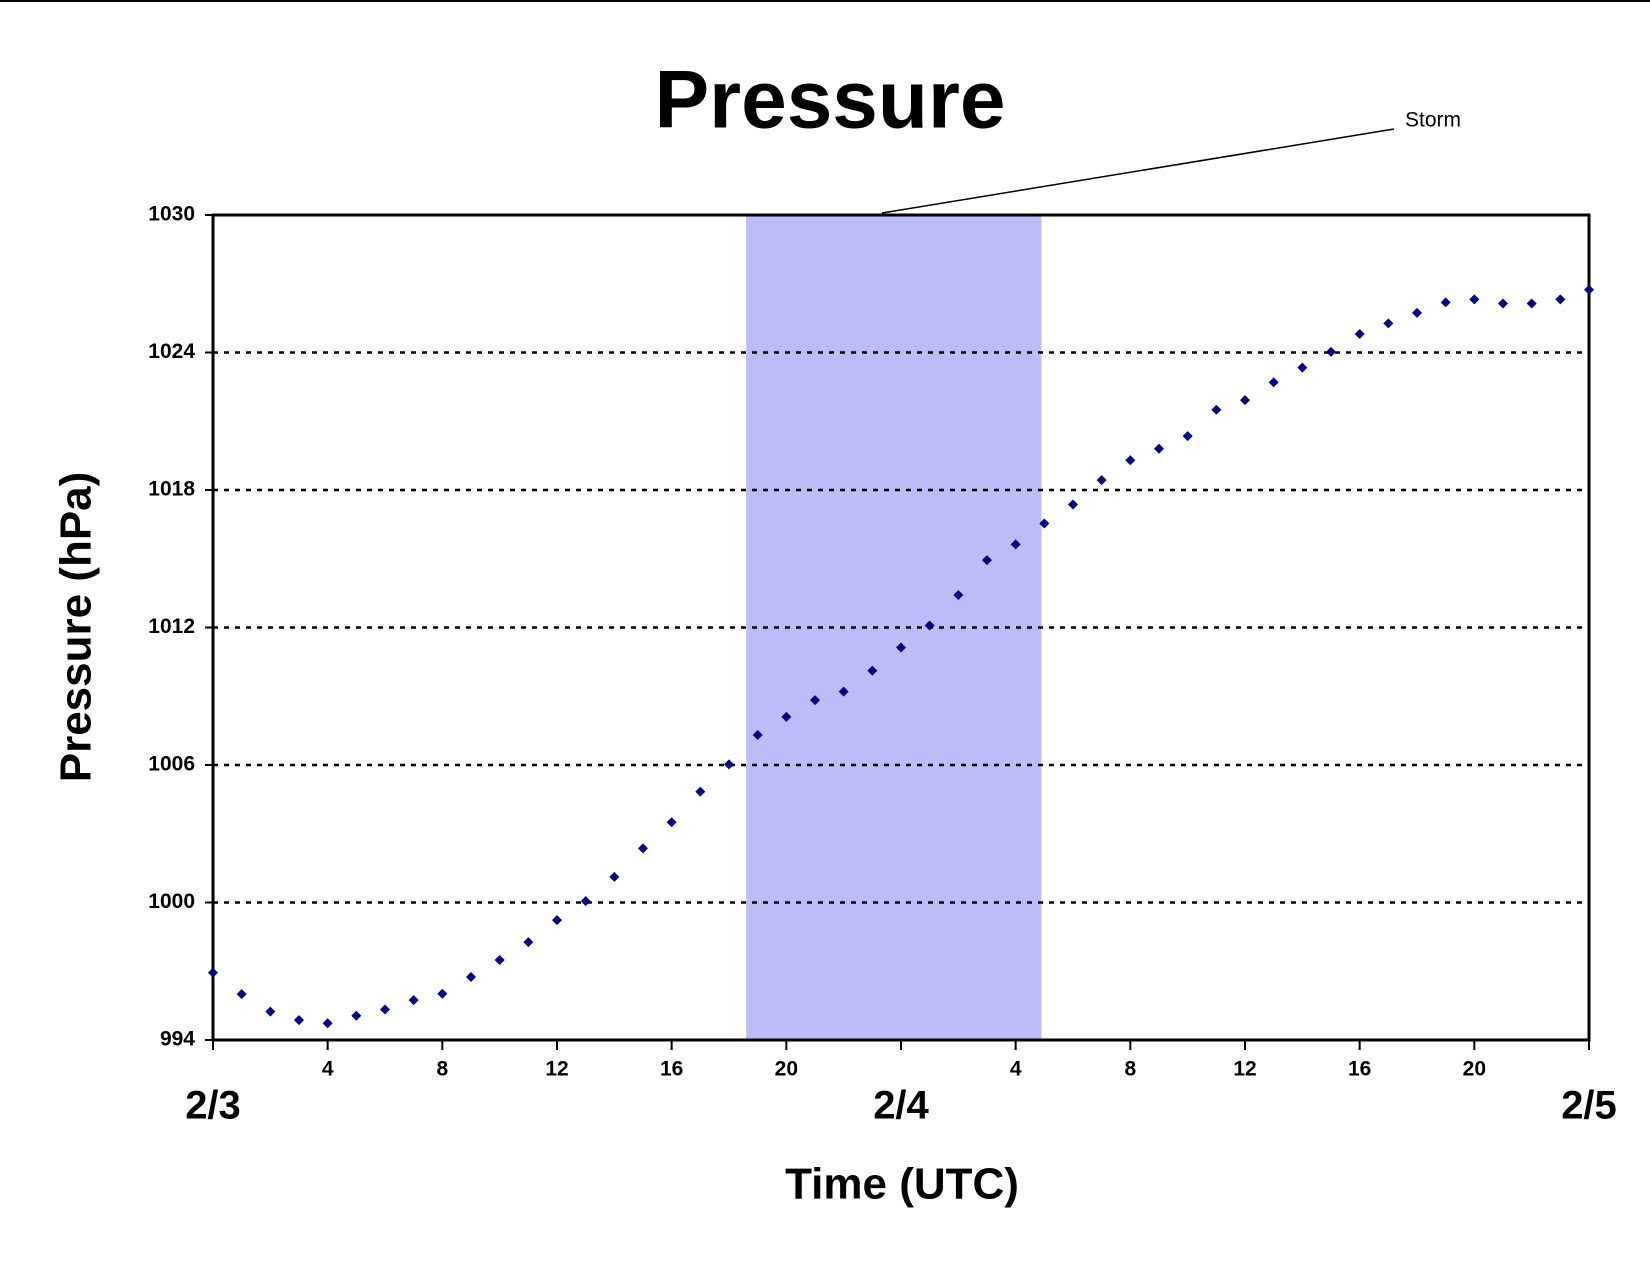  What do you see at coordinates (76, 627) in the screenshot?
I see `y-axis-label: Pressure (hPa)` at bounding box center [76, 627].